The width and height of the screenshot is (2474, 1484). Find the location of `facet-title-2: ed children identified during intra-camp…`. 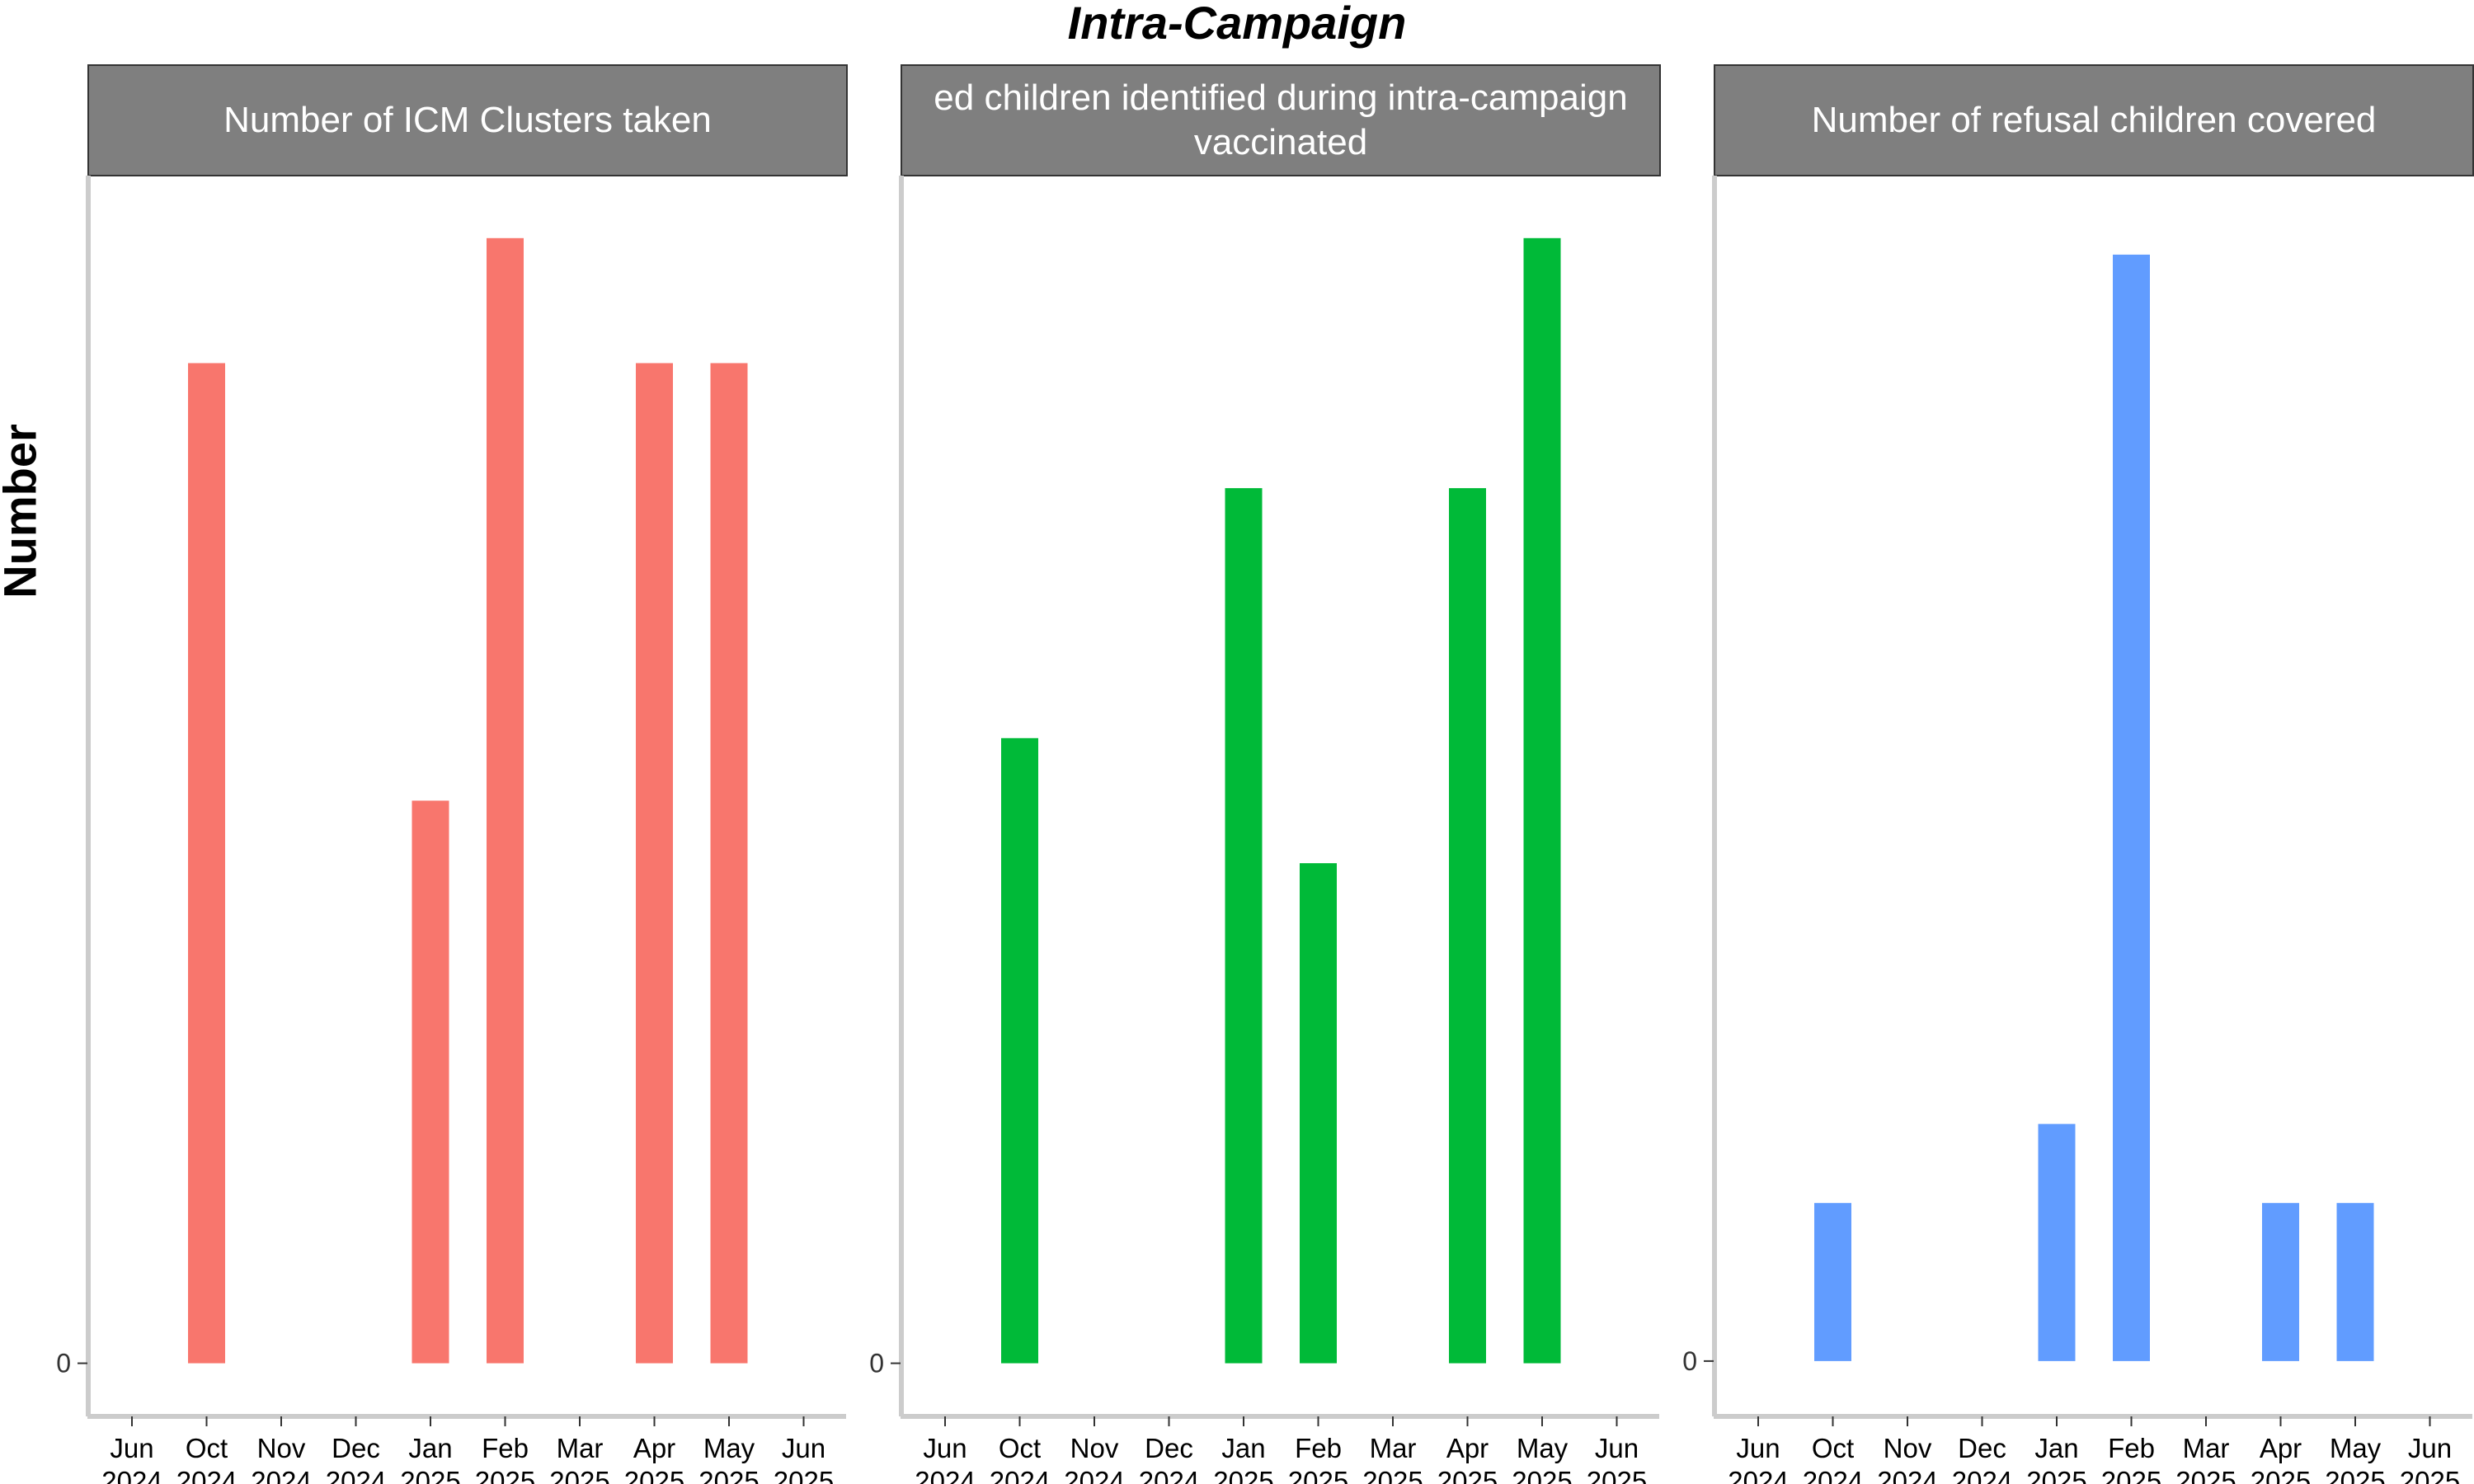

facet-title-2: ed children identified during intra-camp… is located at coordinates (1281, 120).